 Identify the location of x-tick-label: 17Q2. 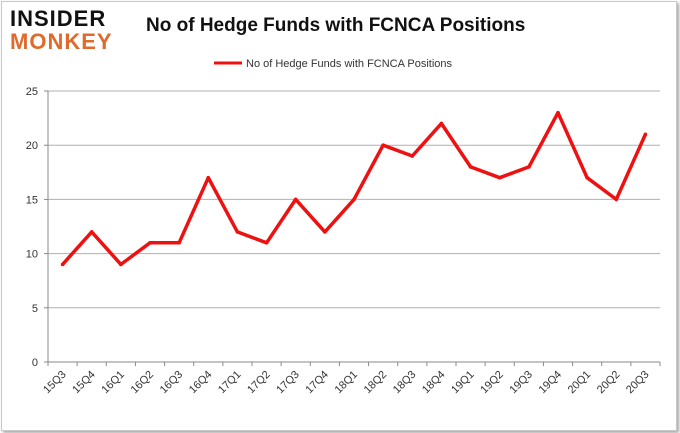
(259, 383).